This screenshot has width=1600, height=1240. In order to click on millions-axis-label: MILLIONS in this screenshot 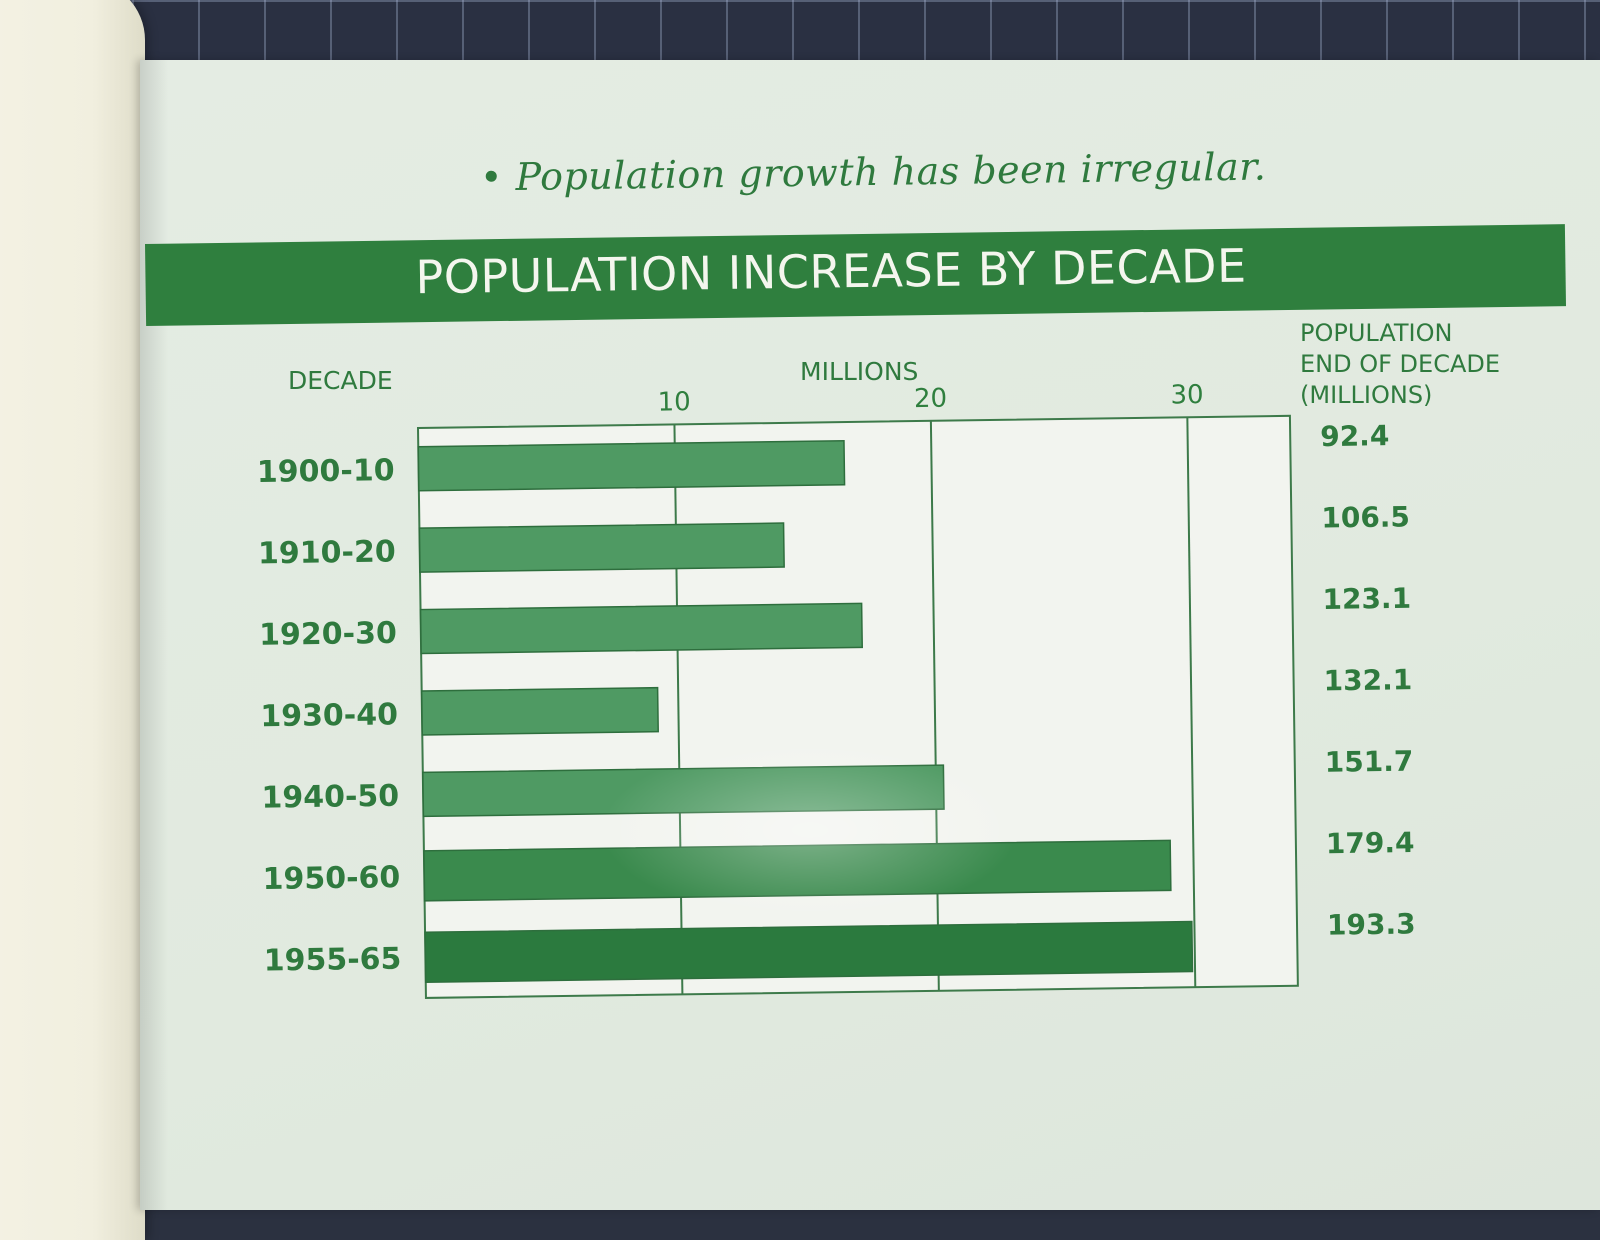, I will do `click(859, 371)`.